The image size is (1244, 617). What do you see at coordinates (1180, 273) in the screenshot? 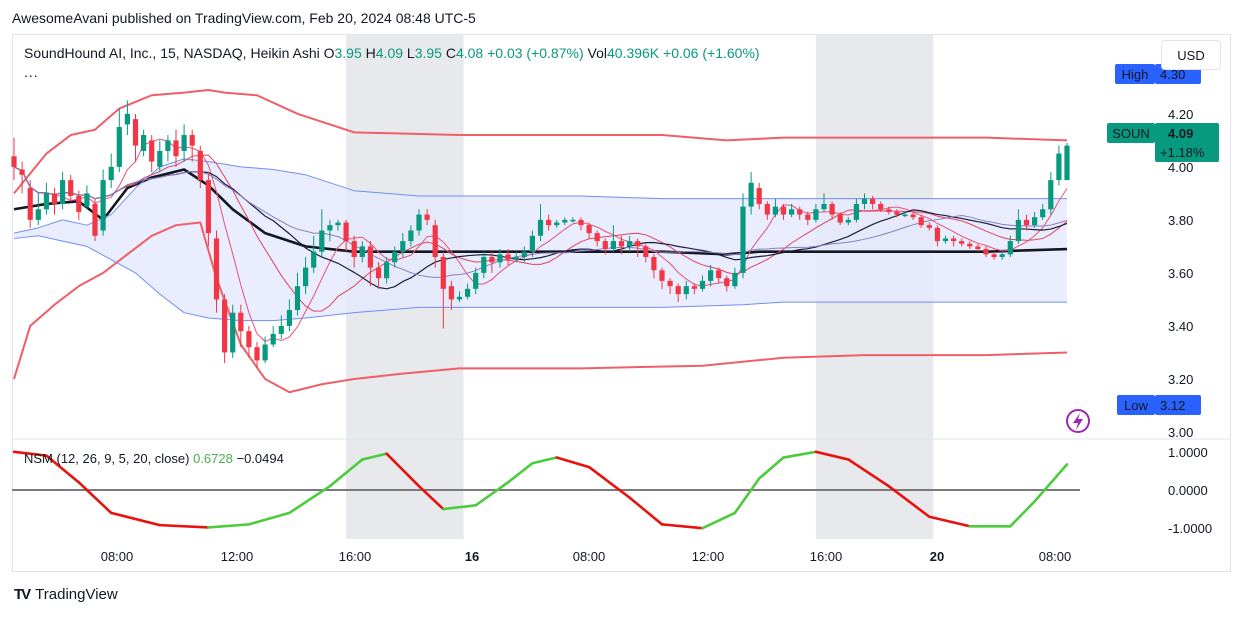
I see `y-tick-3: 3.60` at bounding box center [1180, 273].